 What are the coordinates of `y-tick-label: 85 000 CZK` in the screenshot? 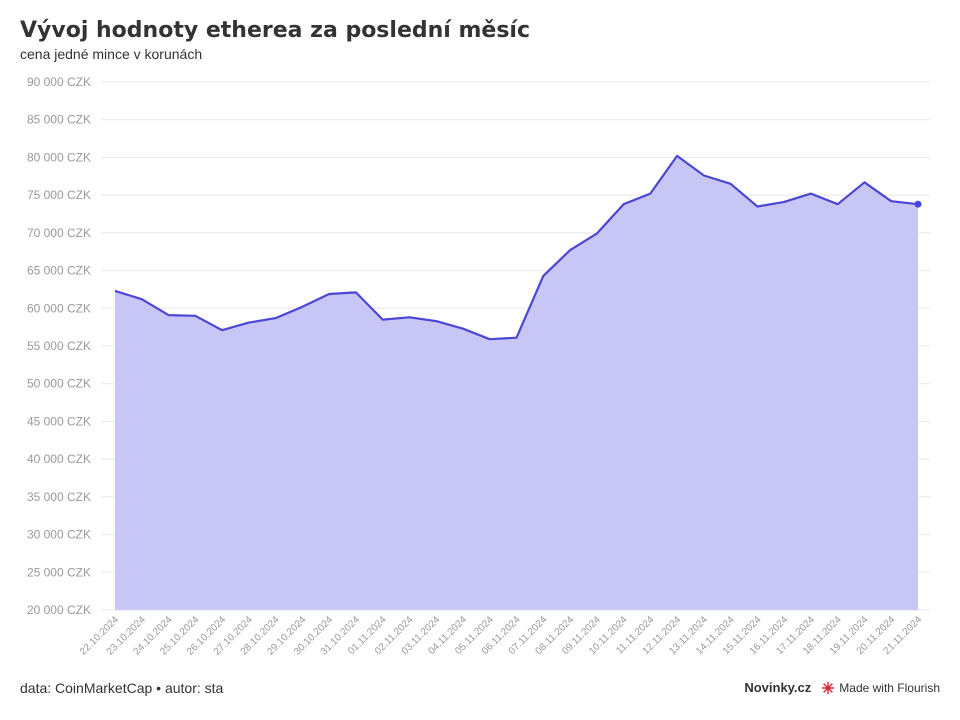 It's located at (59, 120).